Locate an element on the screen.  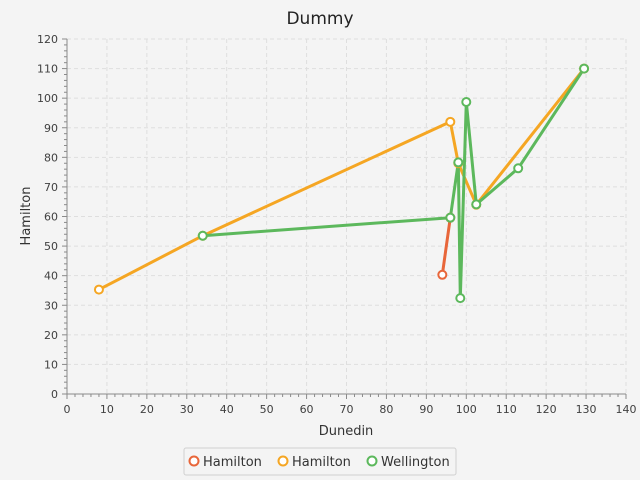
y-tick-label: 110 is located at coordinates (47, 69).